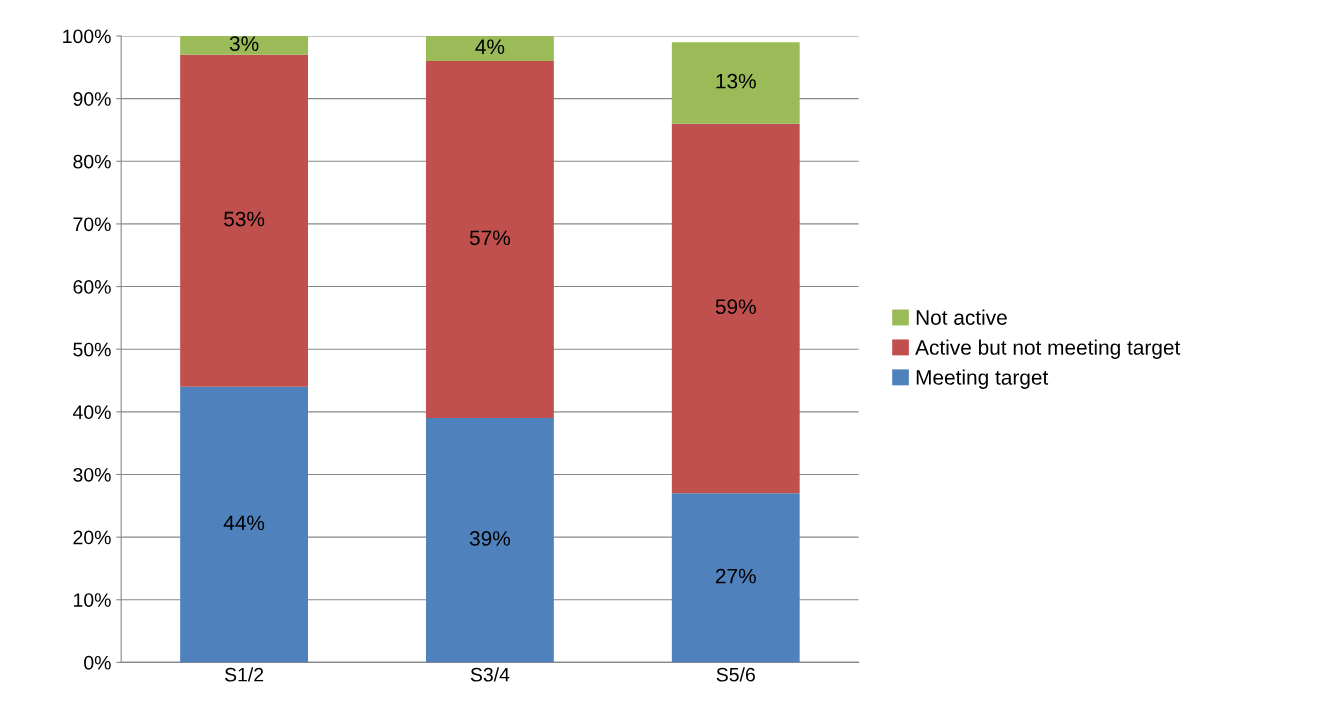  I want to click on x-tick-label: S3/4, so click(490, 674).